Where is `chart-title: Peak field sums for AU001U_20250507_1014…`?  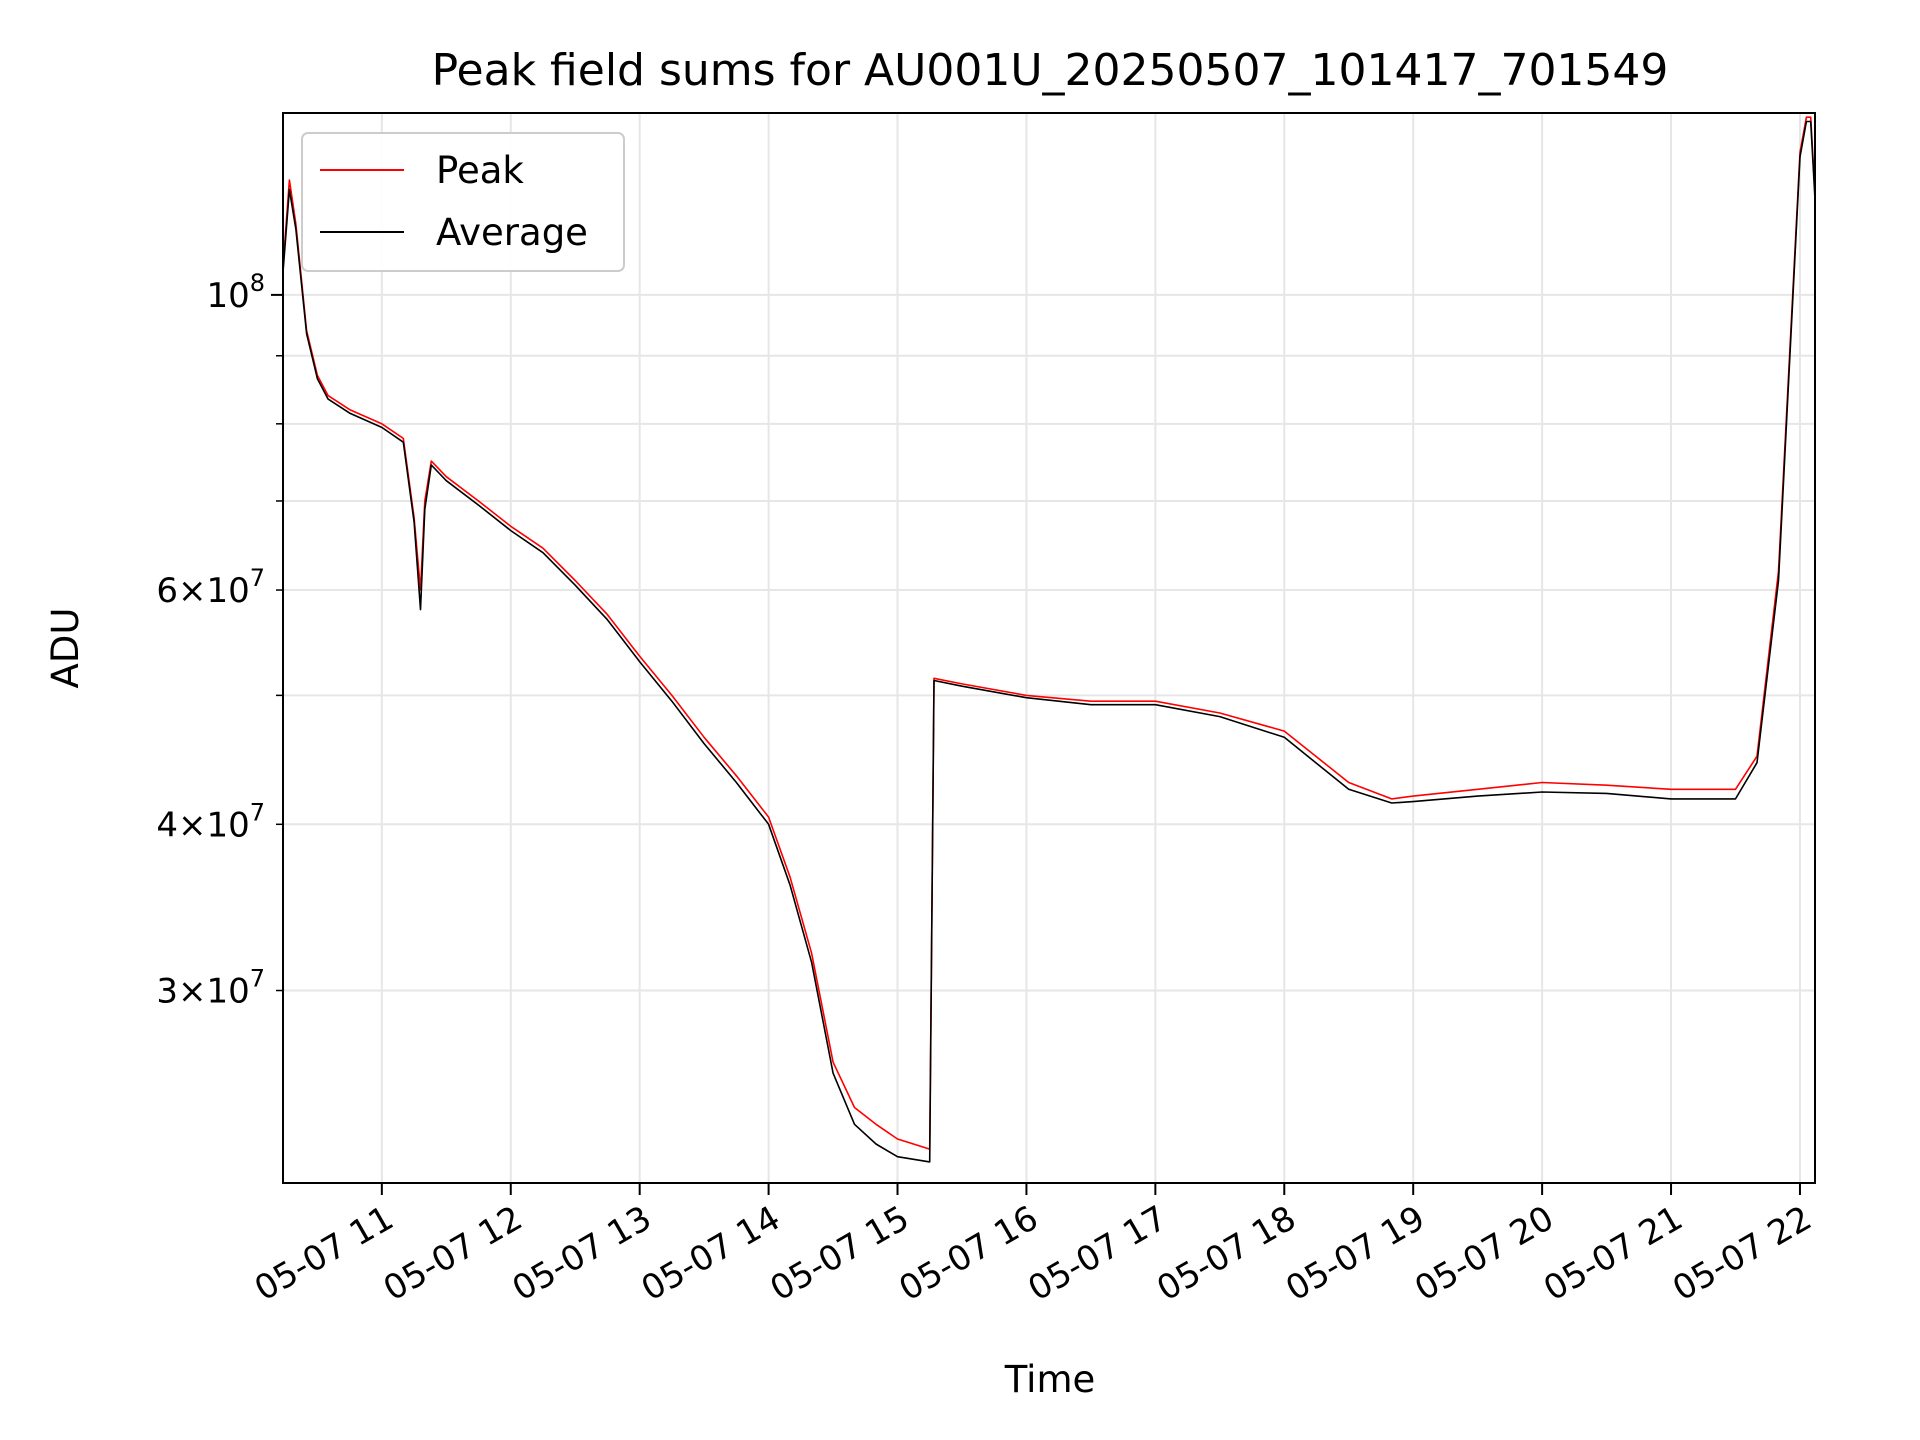 chart-title: Peak field sums for AU001U_20250507_1014… is located at coordinates (1050, 70).